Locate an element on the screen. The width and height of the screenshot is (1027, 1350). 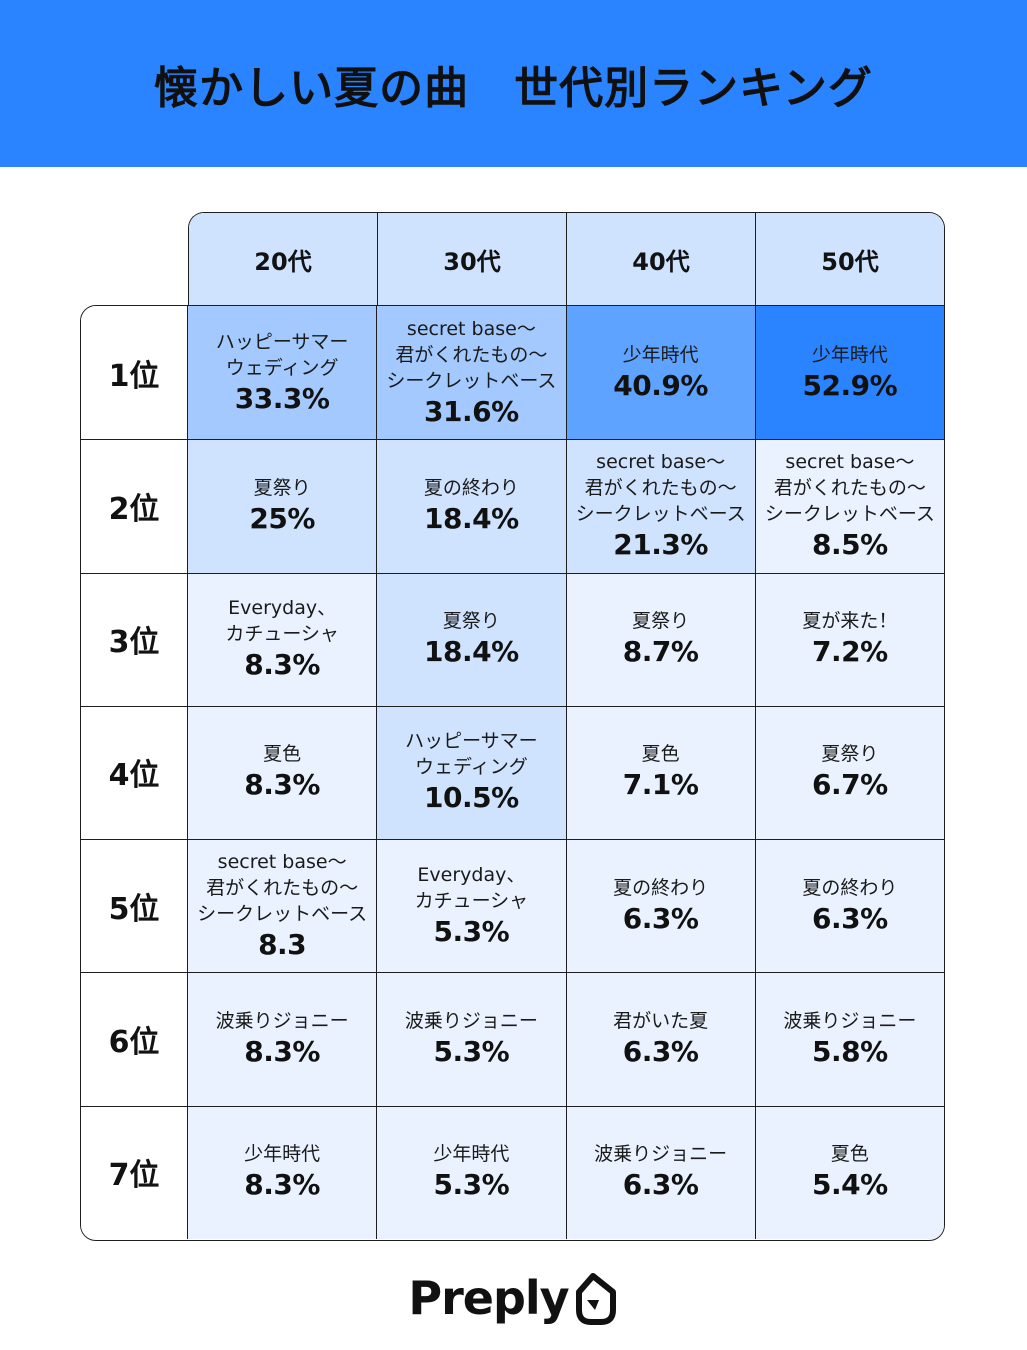
preply-bird-icon is located at coordinates (595, 1299).